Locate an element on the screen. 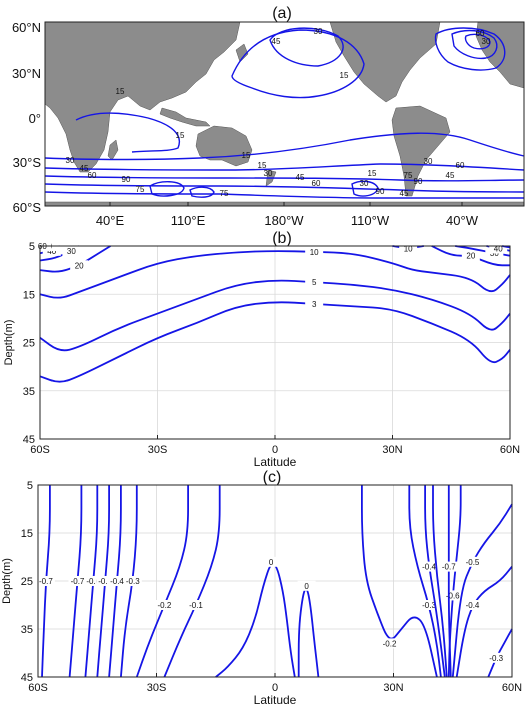 This screenshot has width=530, height=715. y-tick-label: 30°S is located at coordinates (27, 162).